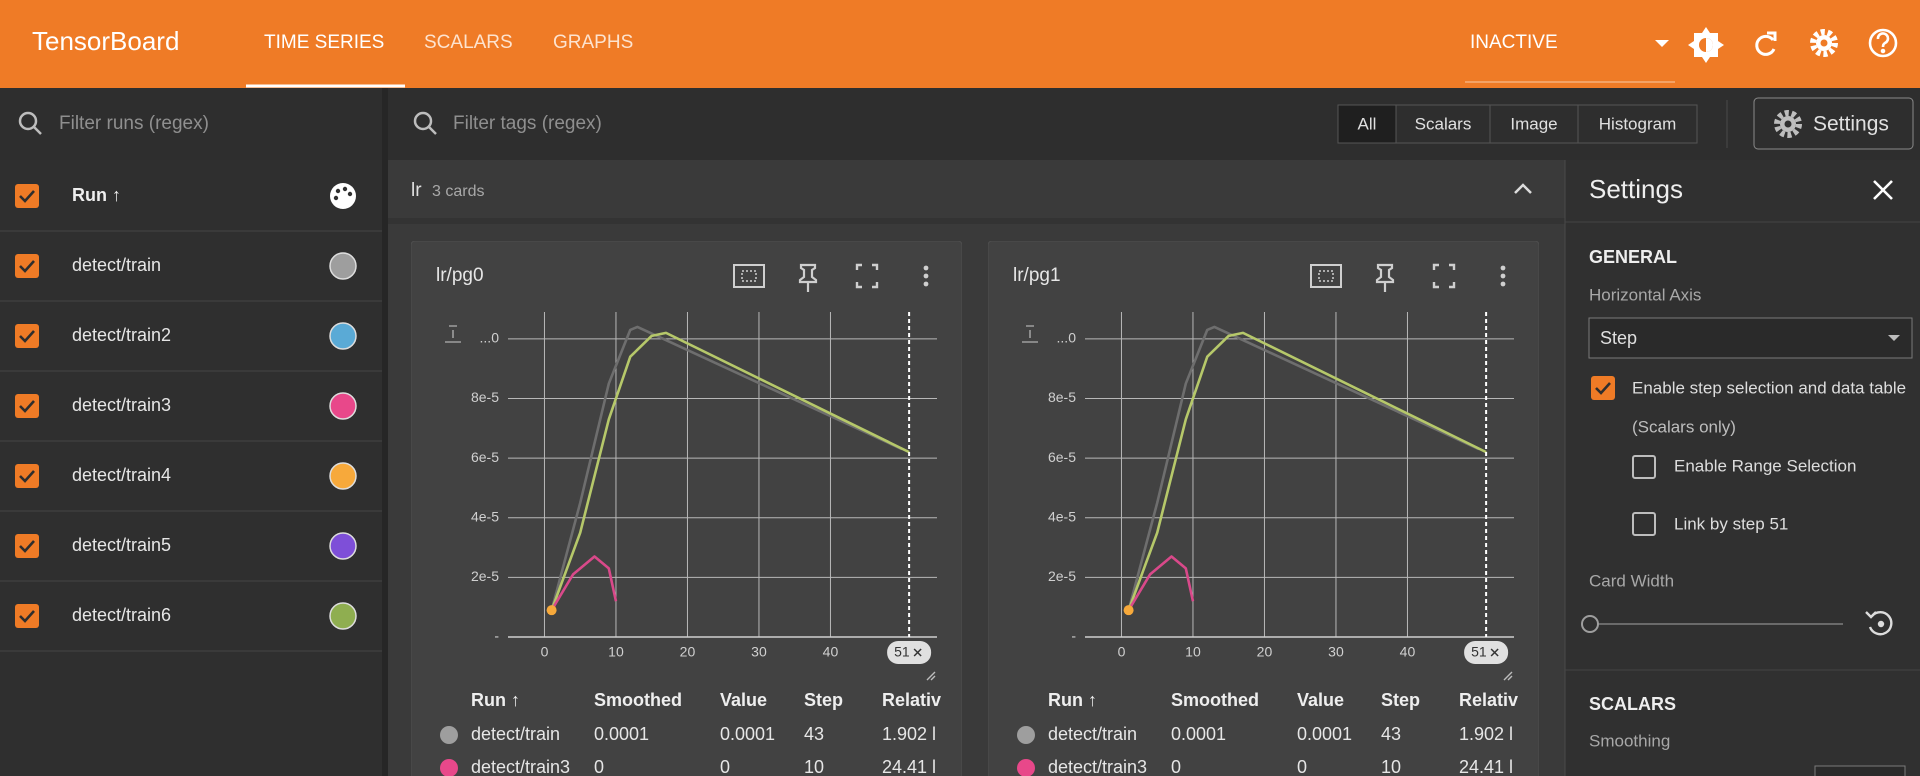 The width and height of the screenshot is (1920, 776). I want to click on table-cell: 0.0001, so click(1198, 734).